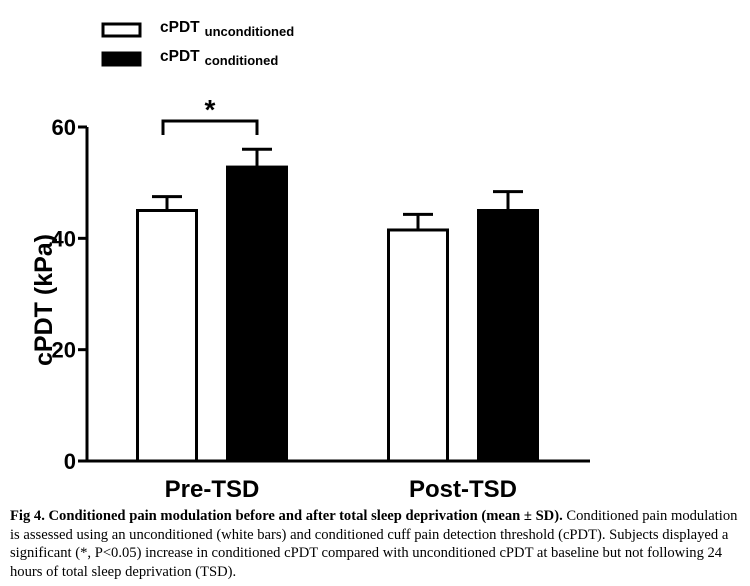 Image resolution: width=750 pixels, height=586 pixels. I want to click on bar-unconditioned-pre-tsd, so click(167, 336).